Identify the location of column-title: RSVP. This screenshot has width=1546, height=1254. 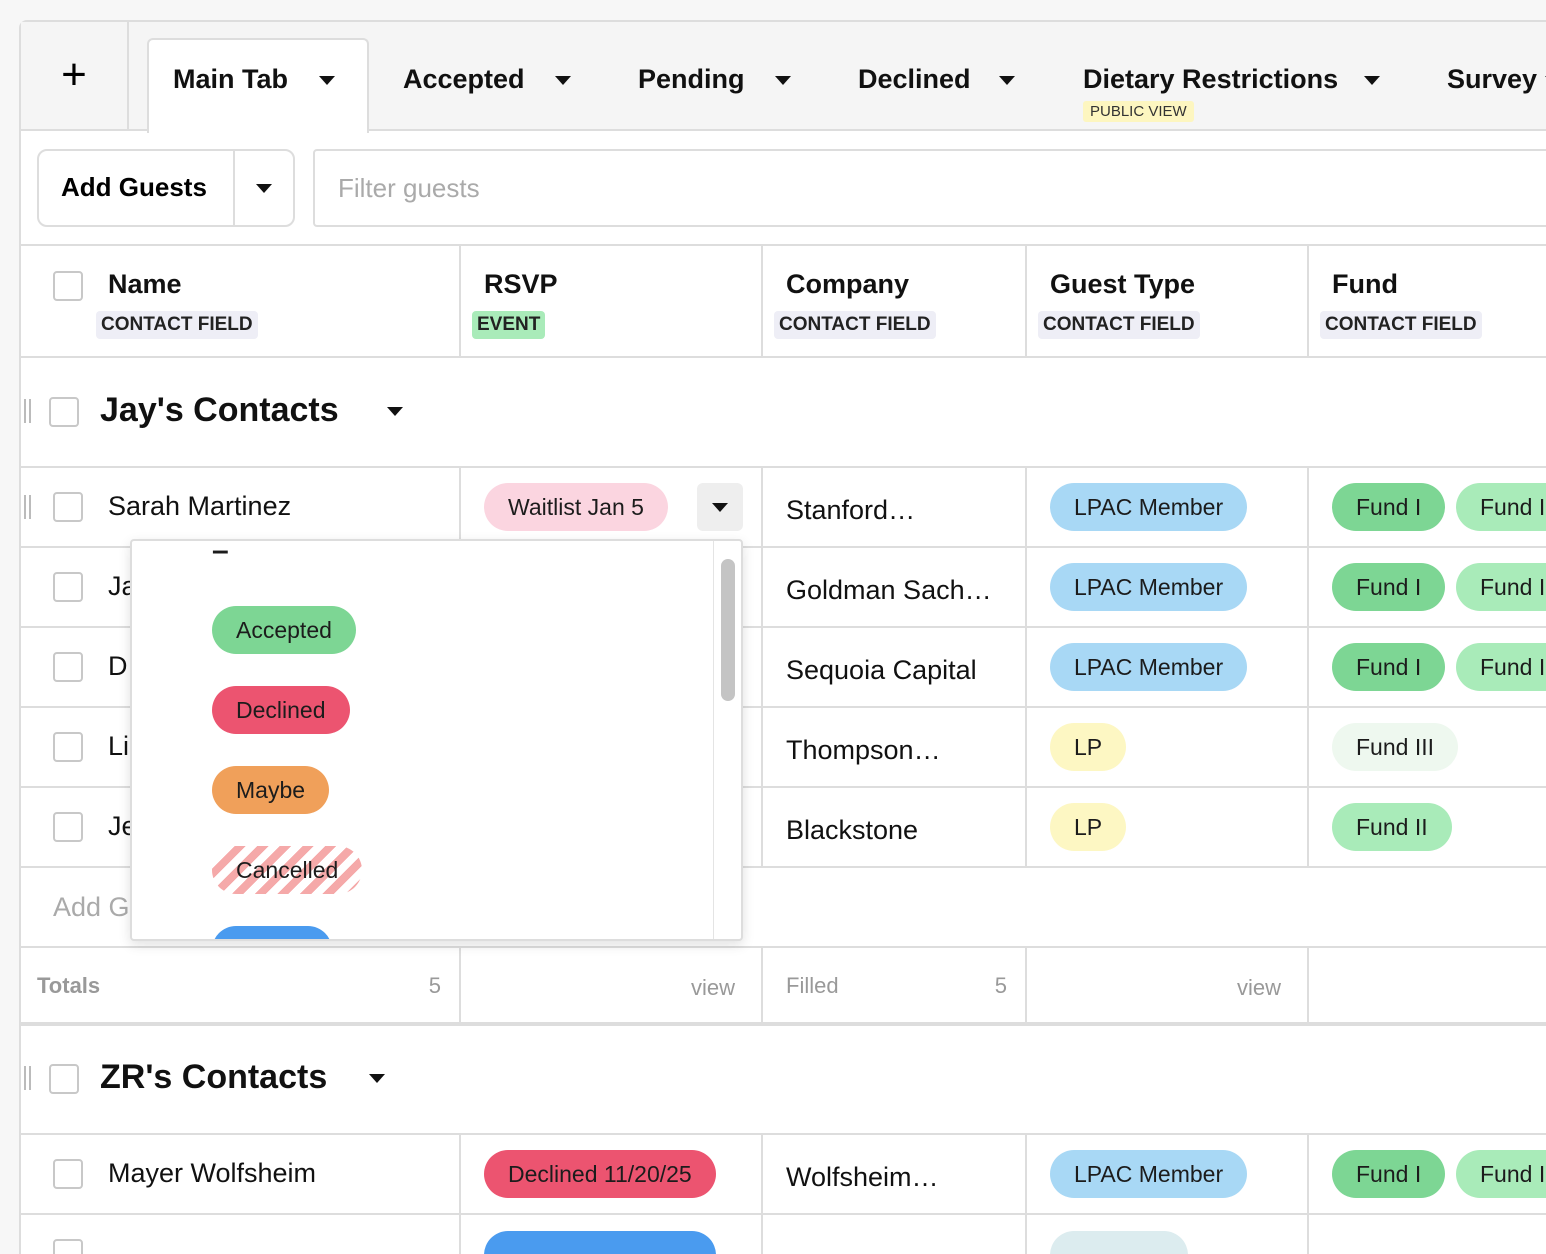
(521, 284).